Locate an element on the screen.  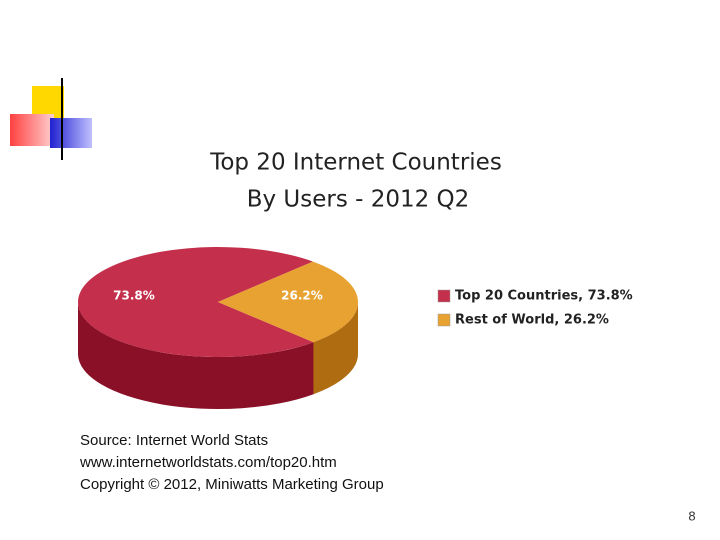
page-number: 8 is located at coordinates (691, 515).